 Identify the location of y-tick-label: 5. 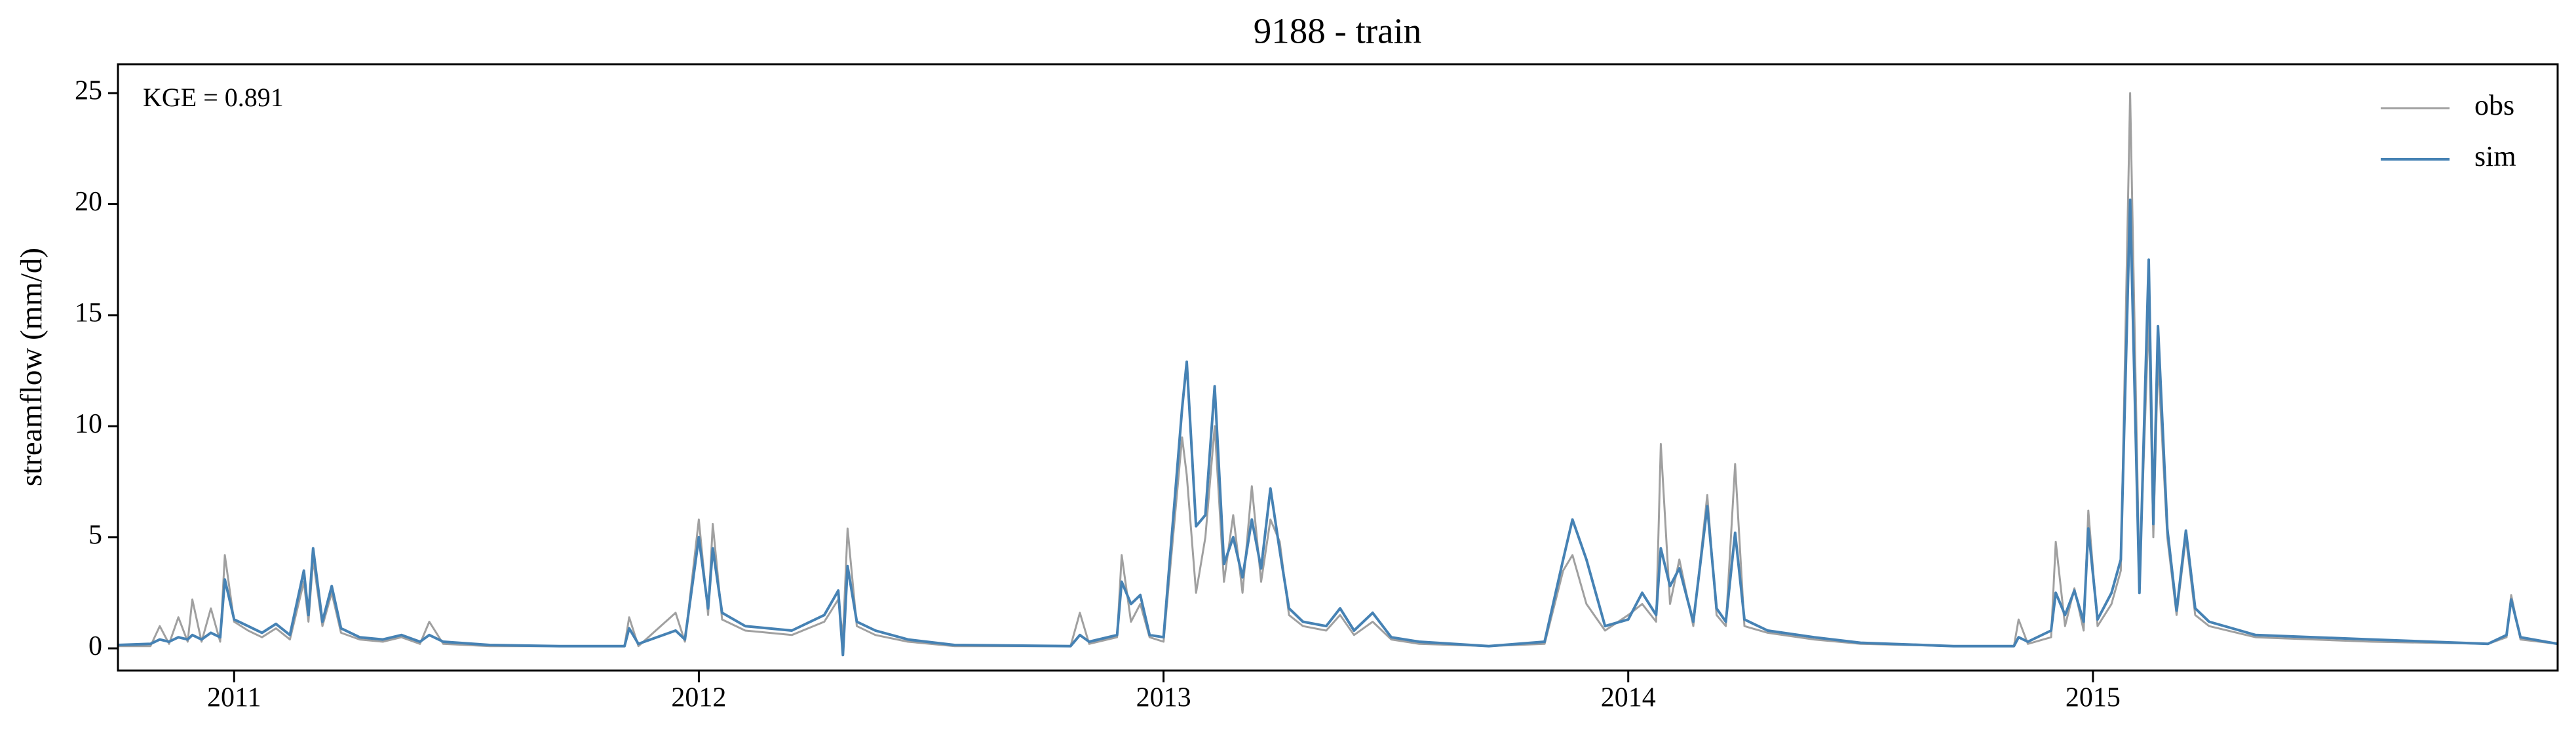
(95, 535).